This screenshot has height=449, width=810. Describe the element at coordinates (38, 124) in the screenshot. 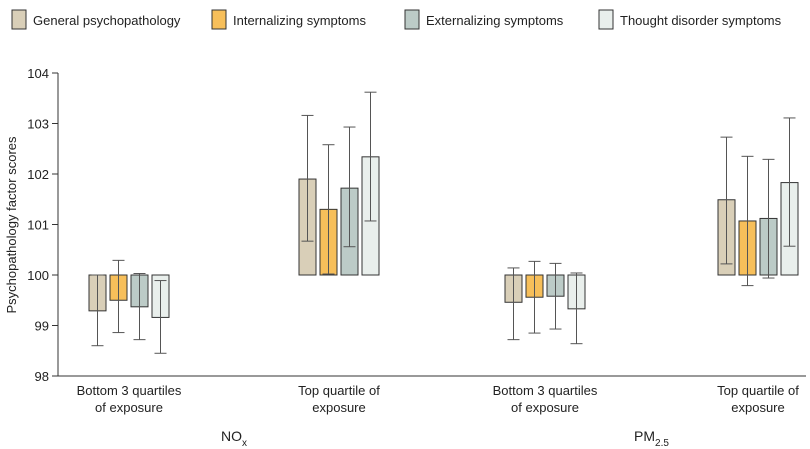

I see `y-tick-label: 103` at that location.